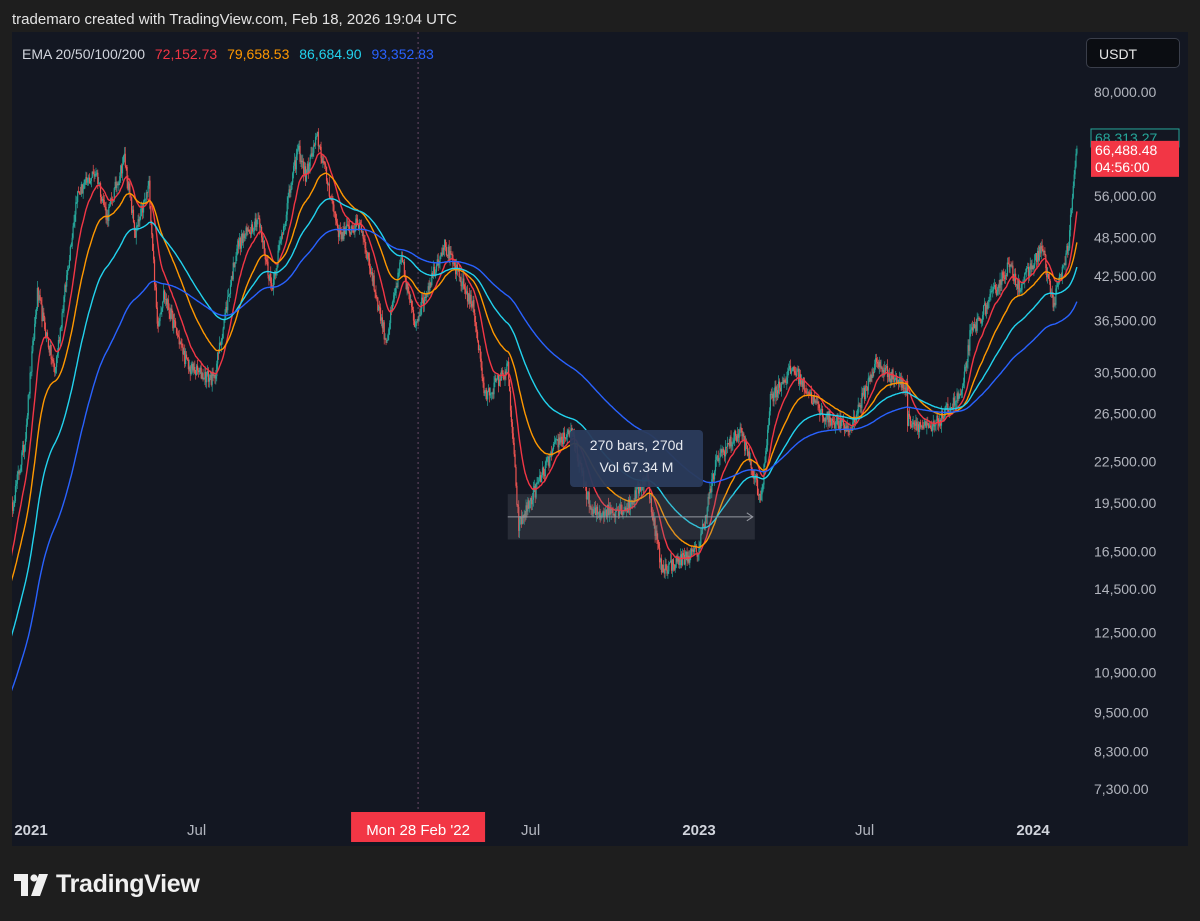 The height and width of the screenshot is (921, 1200). Describe the element at coordinates (1125, 552) in the screenshot. I see `price-tick-label: 16,500.00` at that location.